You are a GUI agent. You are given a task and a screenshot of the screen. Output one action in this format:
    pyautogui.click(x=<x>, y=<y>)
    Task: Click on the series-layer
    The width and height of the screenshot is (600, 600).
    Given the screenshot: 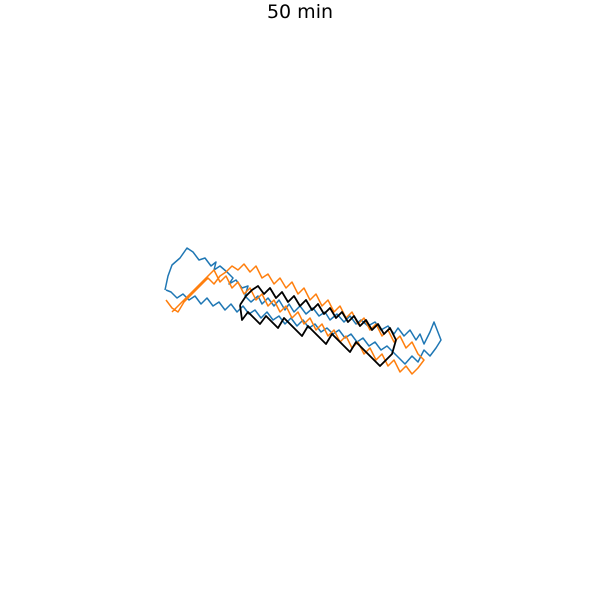 What is the action you would take?
    pyautogui.click(x=303, y=311)
    